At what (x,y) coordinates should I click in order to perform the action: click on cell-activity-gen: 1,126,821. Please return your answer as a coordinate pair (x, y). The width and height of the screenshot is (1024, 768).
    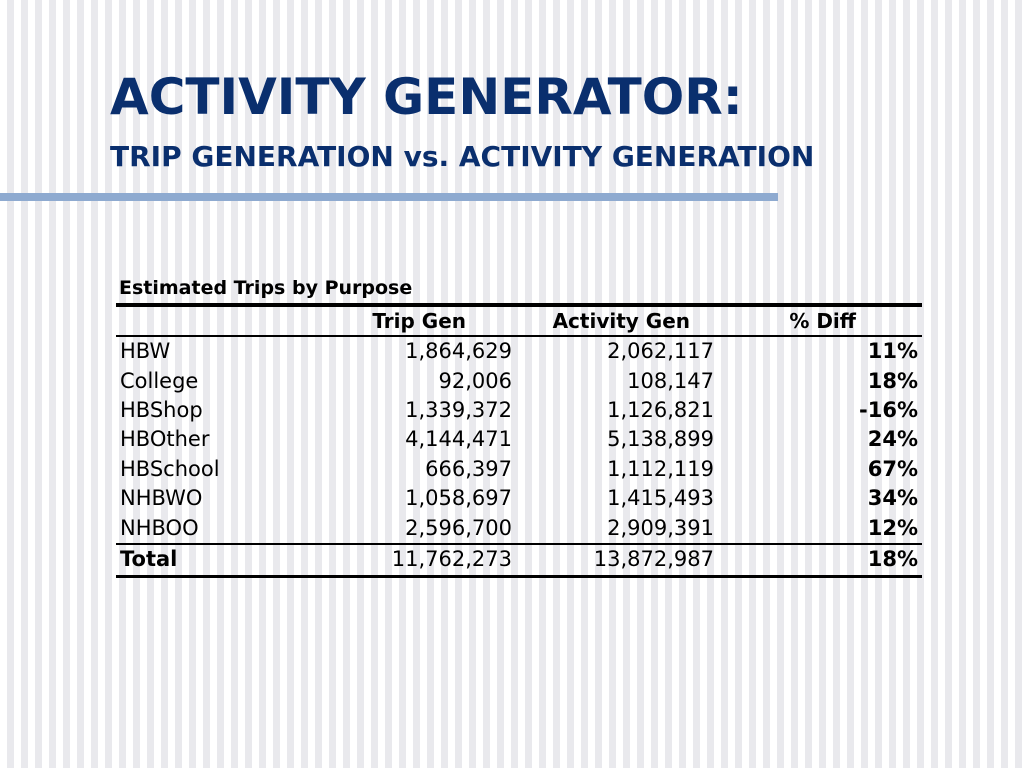
    Looking at the image, I should click on (660, 409).